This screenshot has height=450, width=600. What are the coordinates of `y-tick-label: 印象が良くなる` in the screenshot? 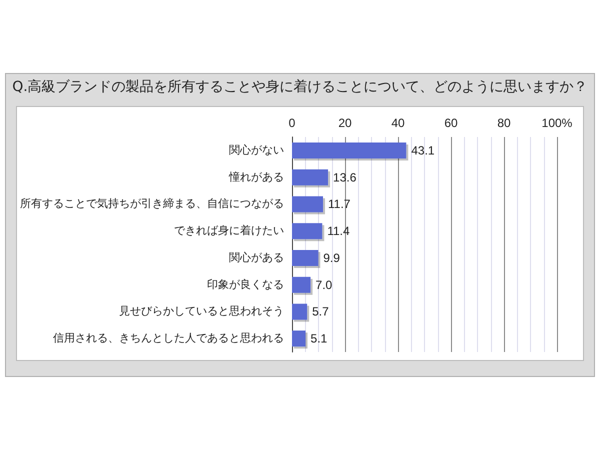 It's located at (245, 284).